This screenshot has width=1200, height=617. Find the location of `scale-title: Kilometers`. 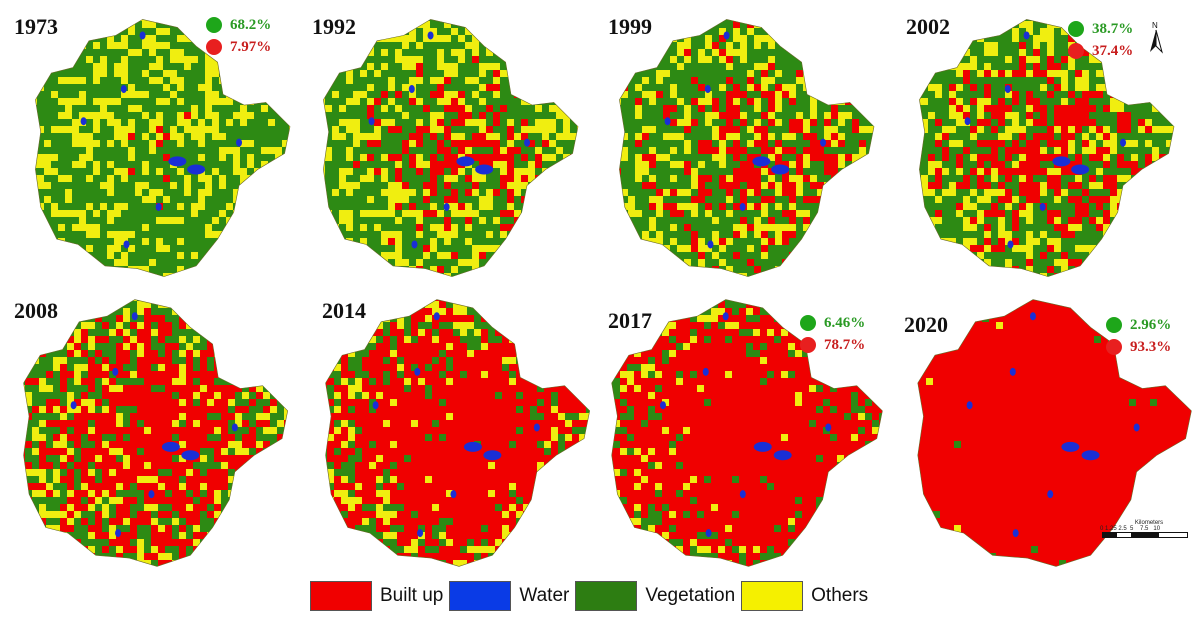

scale-title: Kilometers is located at coordinates (1149, 523).